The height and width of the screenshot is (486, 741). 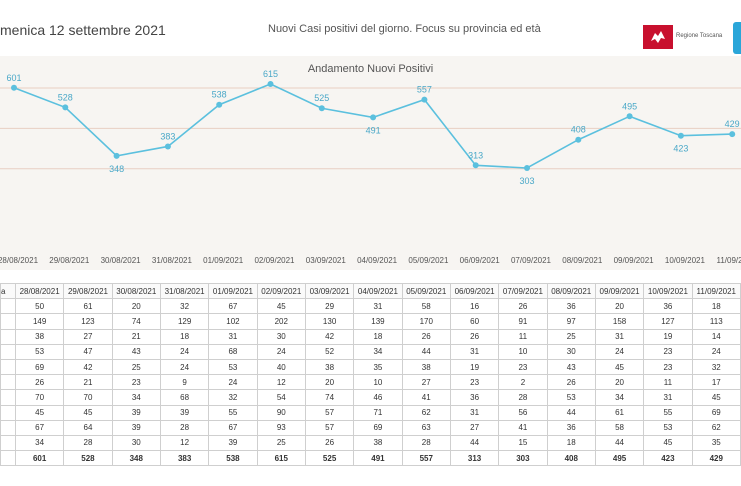 What do you see at coordinates (136, 291) in the screenshot?
I see `table-header-cell: 30/08/2021` at bounding box center [136, 291].